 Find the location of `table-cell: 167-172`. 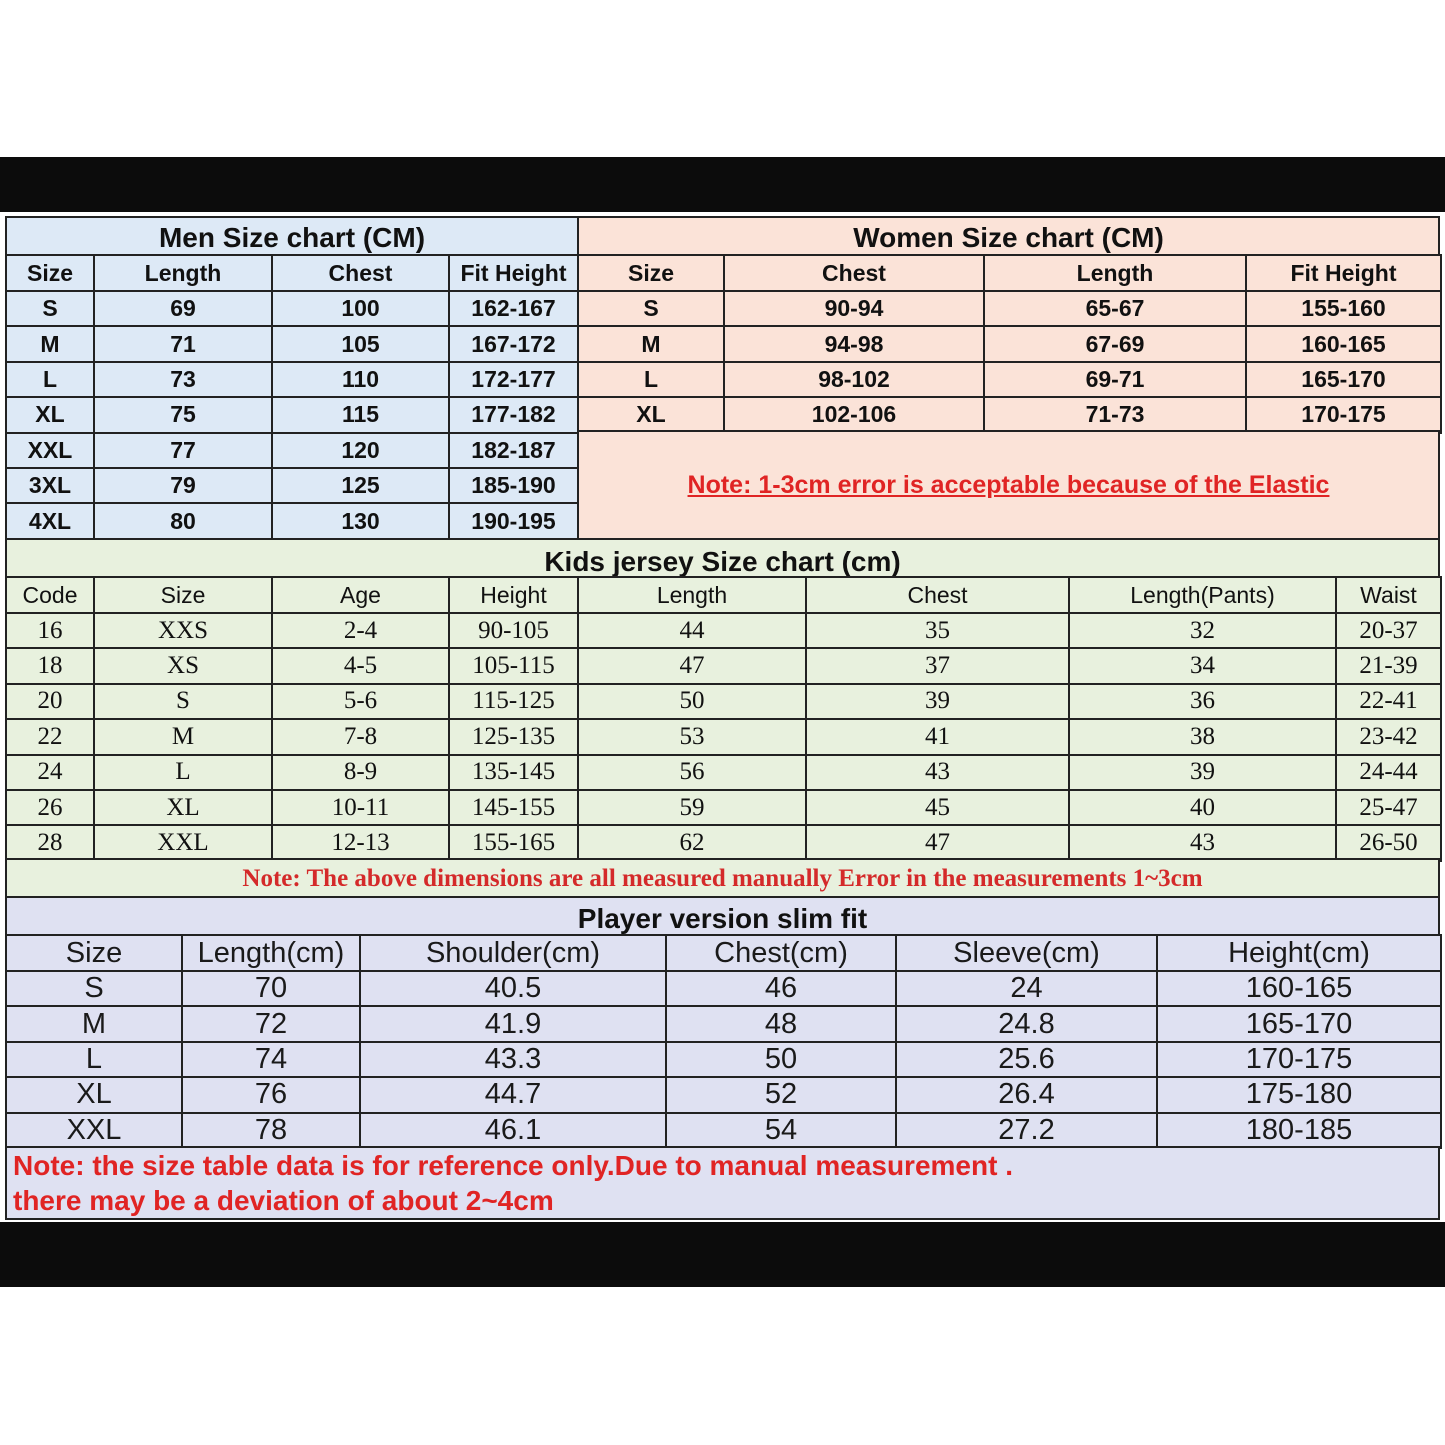

table-cell: 167-172 is located at coordinates (513, 344).